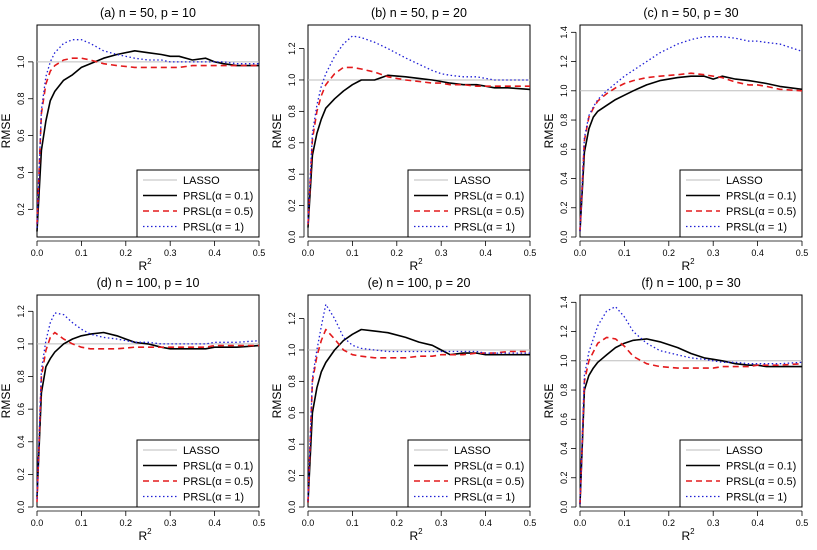  Describe the element at coordinates (802, 253) in the screenshot. I see `panel-3-x-tick-label-5: 0.5` at that location.